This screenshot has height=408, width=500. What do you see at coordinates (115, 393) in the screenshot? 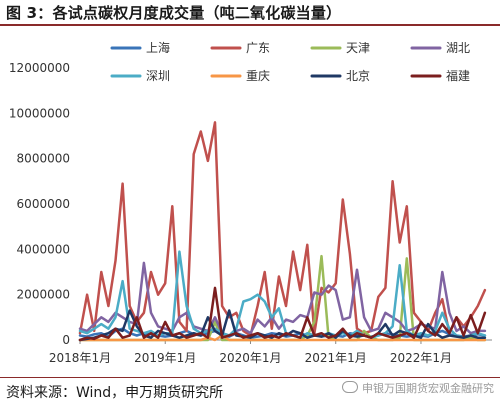
I see `source-note: 资料来源：Wind，申万期货研究所` at bounding box center [115, 393].